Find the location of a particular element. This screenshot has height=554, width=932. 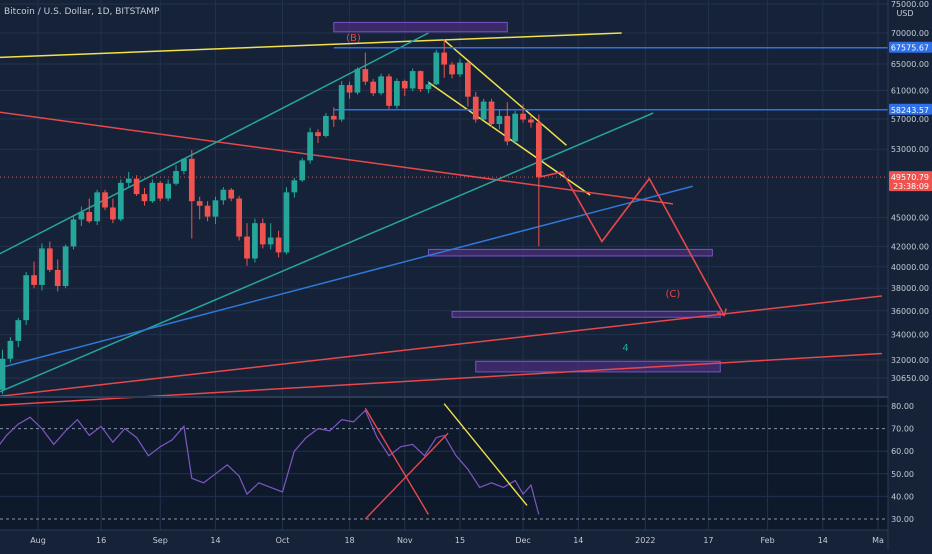

wave-label: (B) is located at coordinates (353, 38).